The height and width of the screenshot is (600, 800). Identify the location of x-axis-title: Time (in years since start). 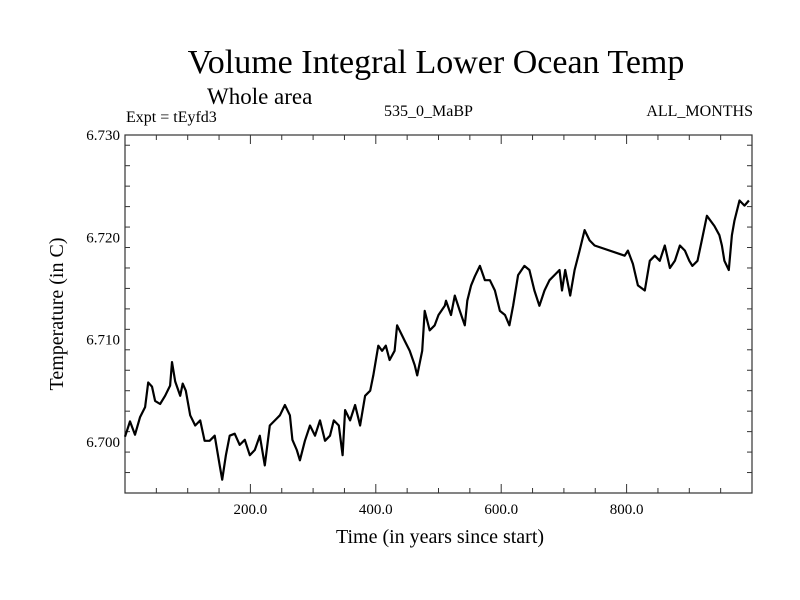
(440, 537).